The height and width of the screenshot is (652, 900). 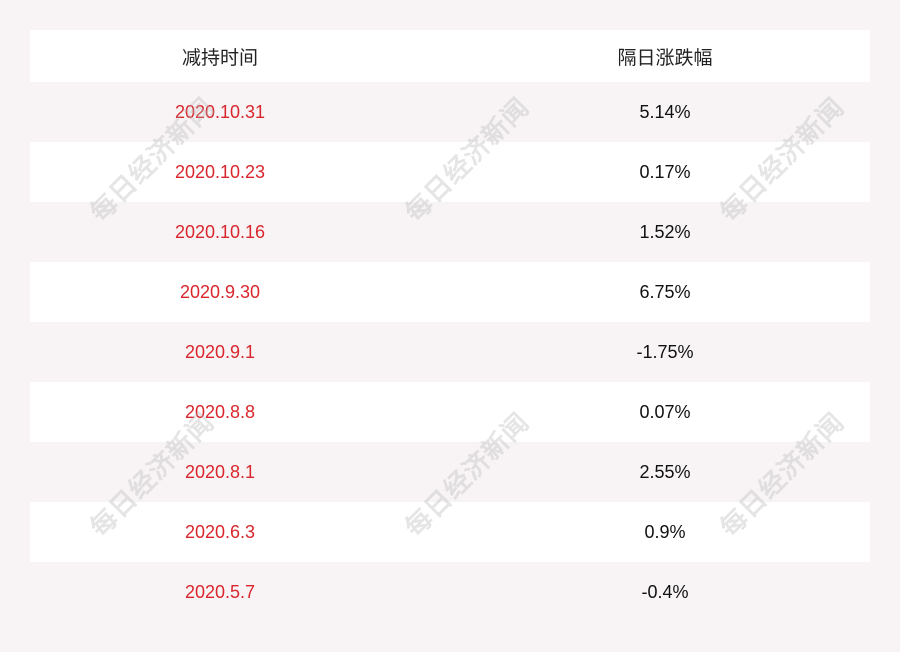 I want to click on next-day-change: 0.9%, so click(x=665, y=531).